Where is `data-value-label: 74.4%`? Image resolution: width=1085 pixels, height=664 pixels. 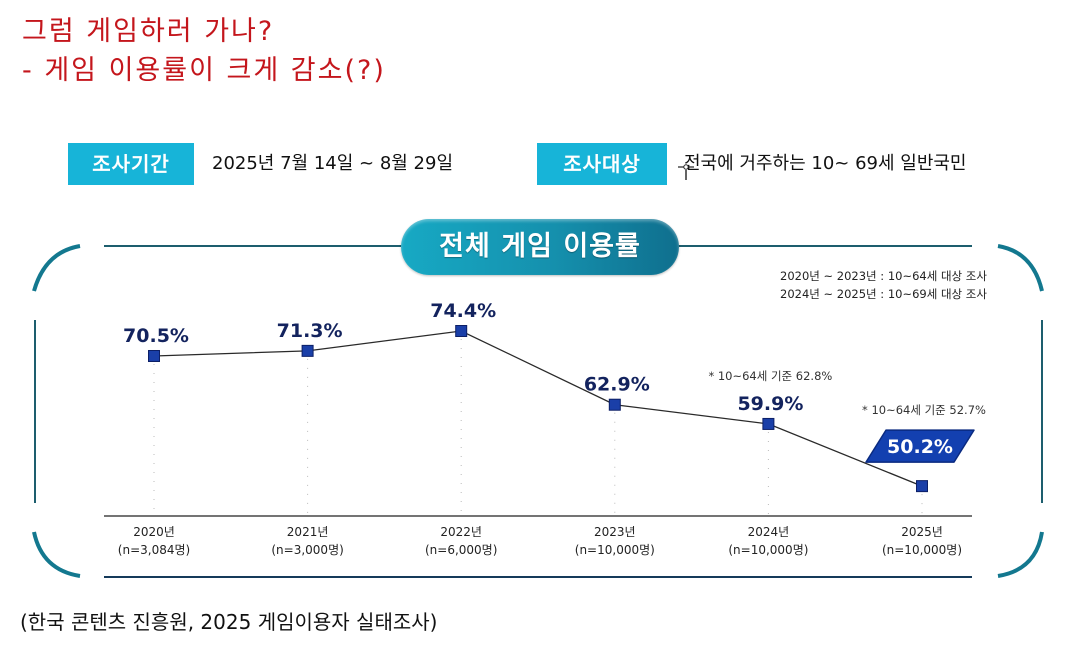
data-value-label: 74.4% is located at coordinates (463, 311).